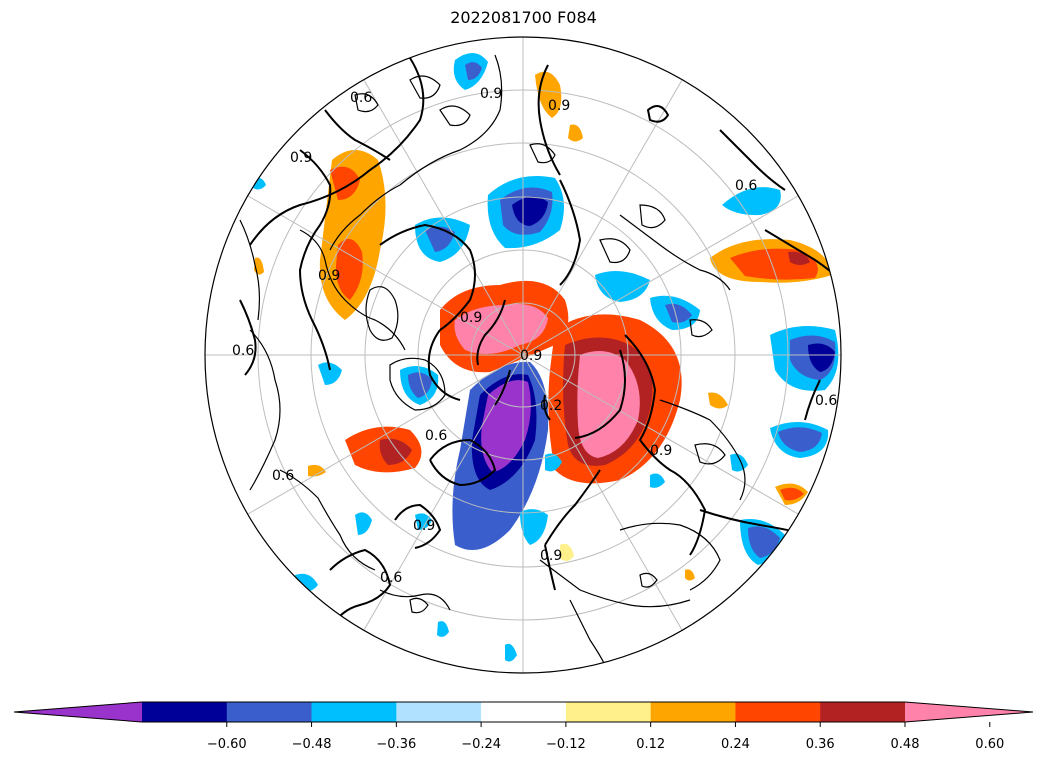 The height and width of the screenshot is (763, 1047). I want to click on colorbar-segments, so click(523, 712).